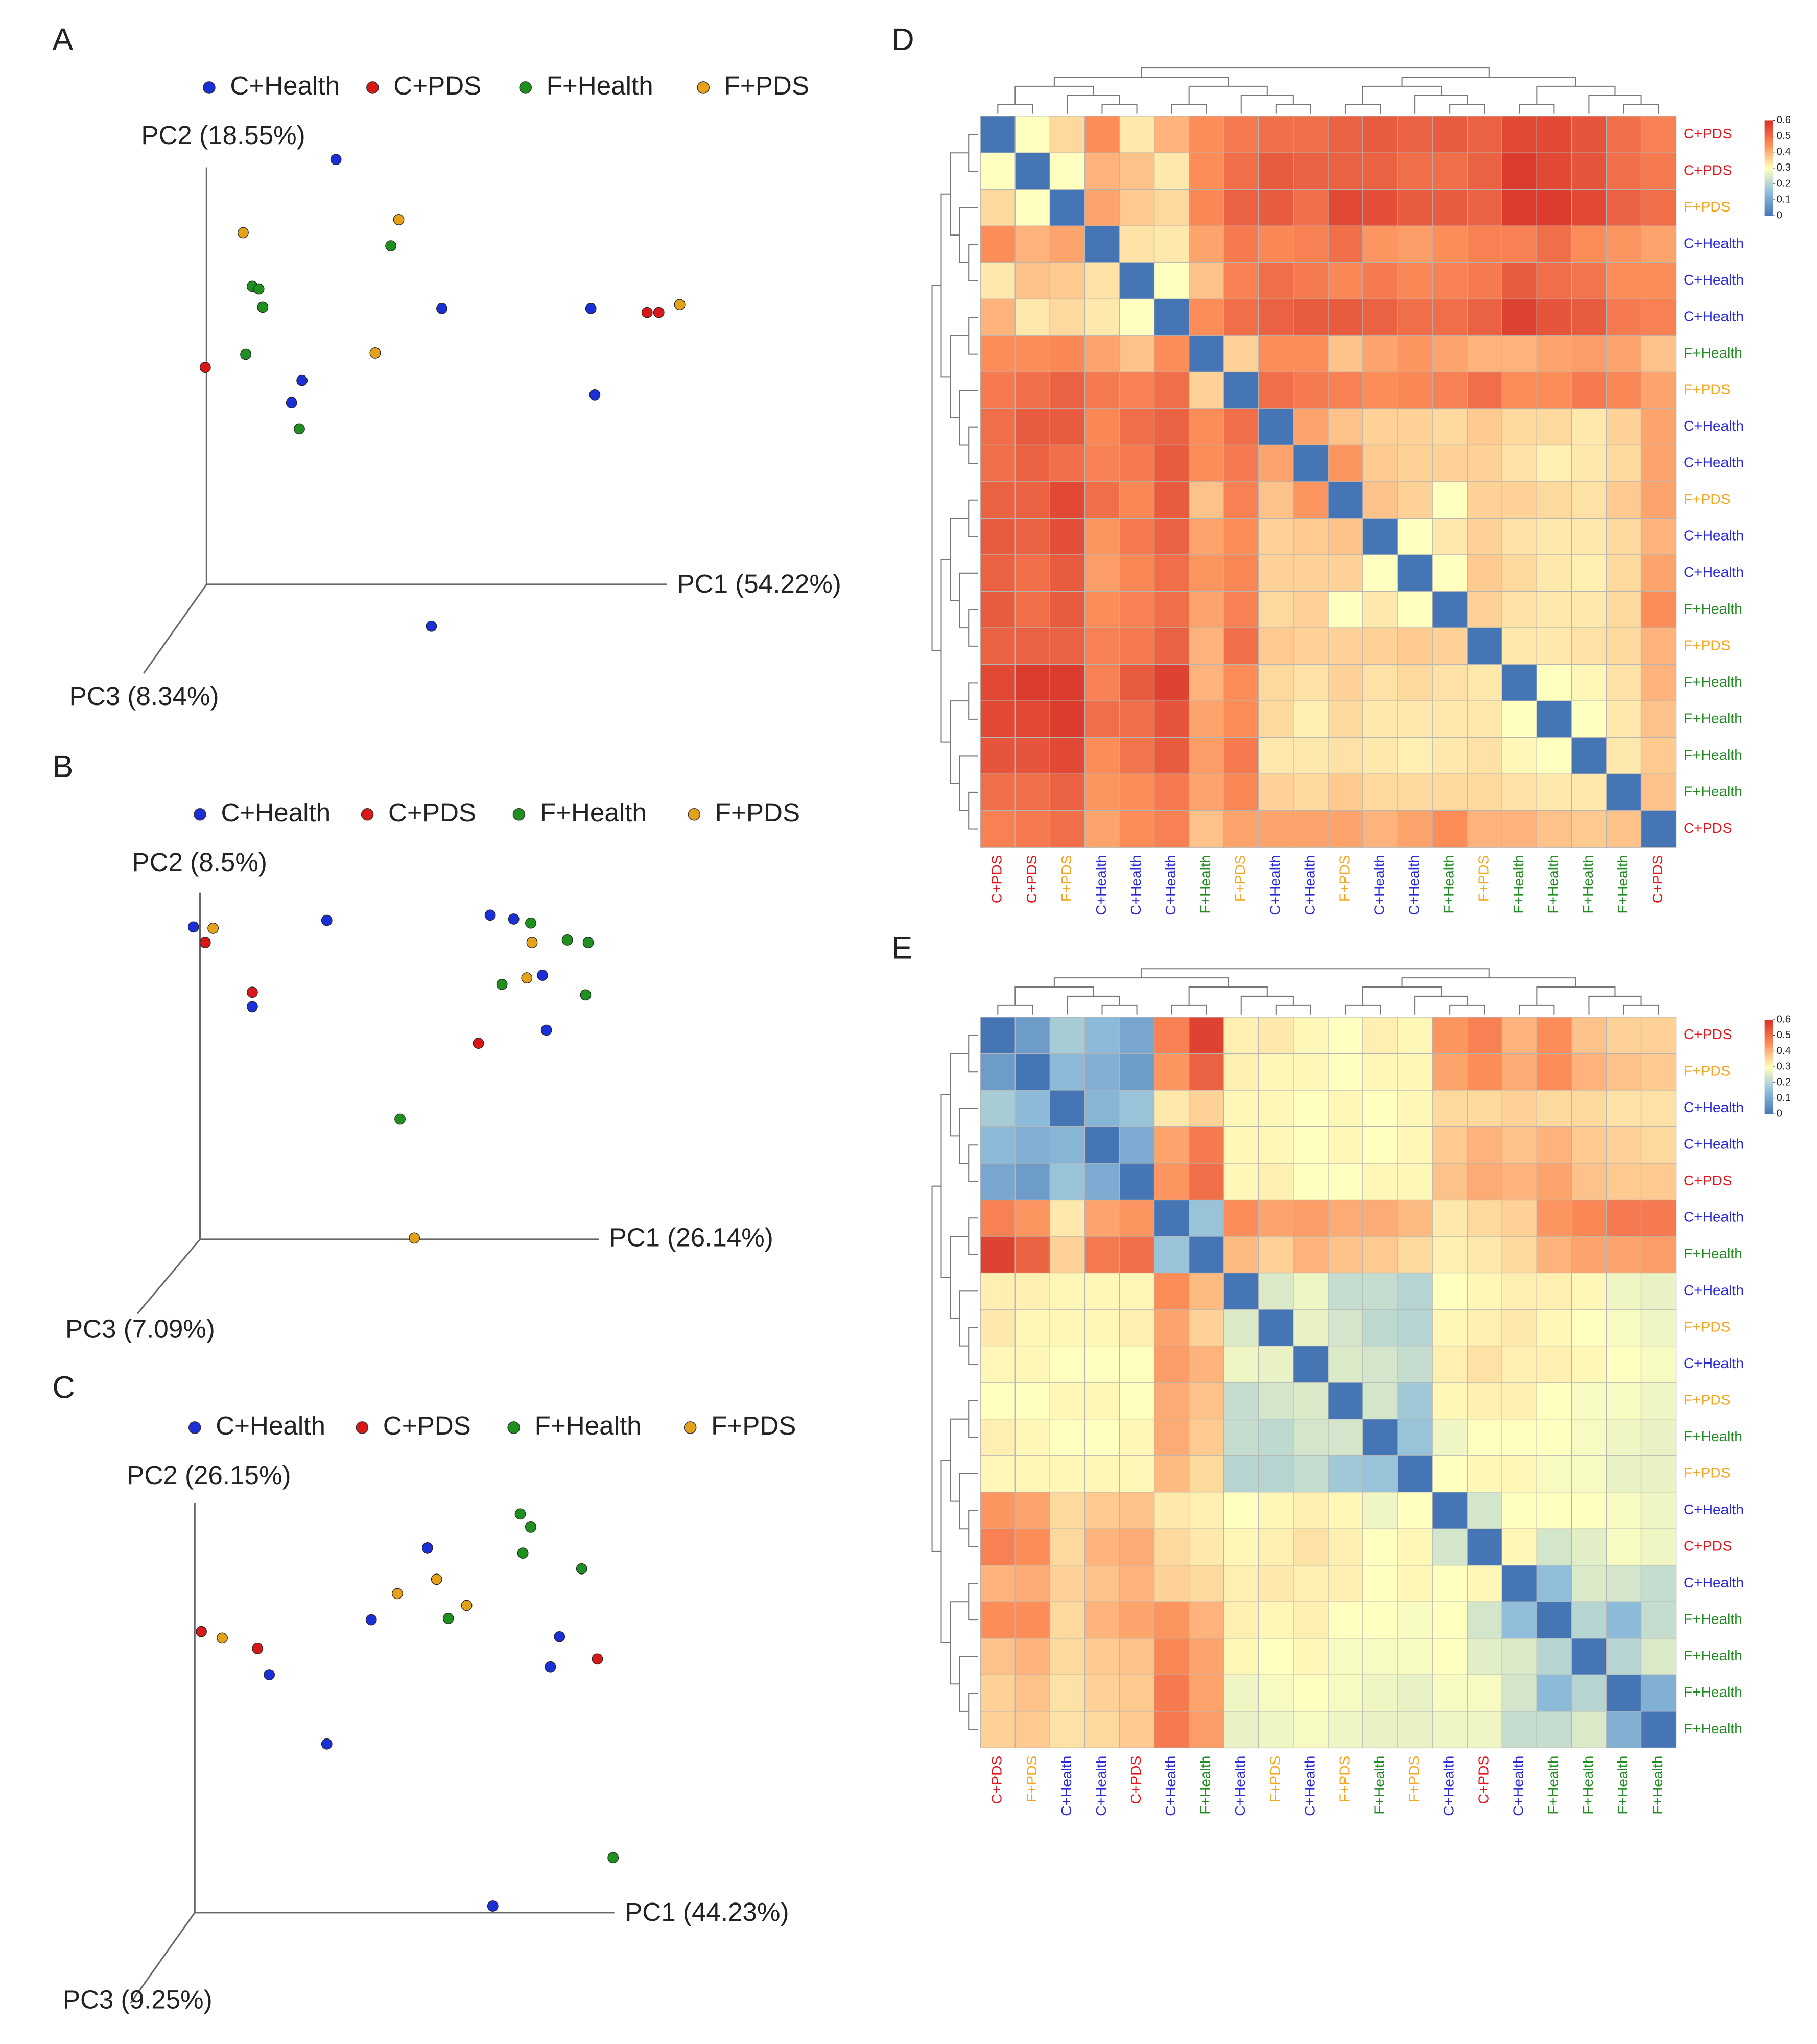  What do you see at coordinates (168, 1276) in the screenshot?
I see `axis-z` at bounding box center [168, 1276].